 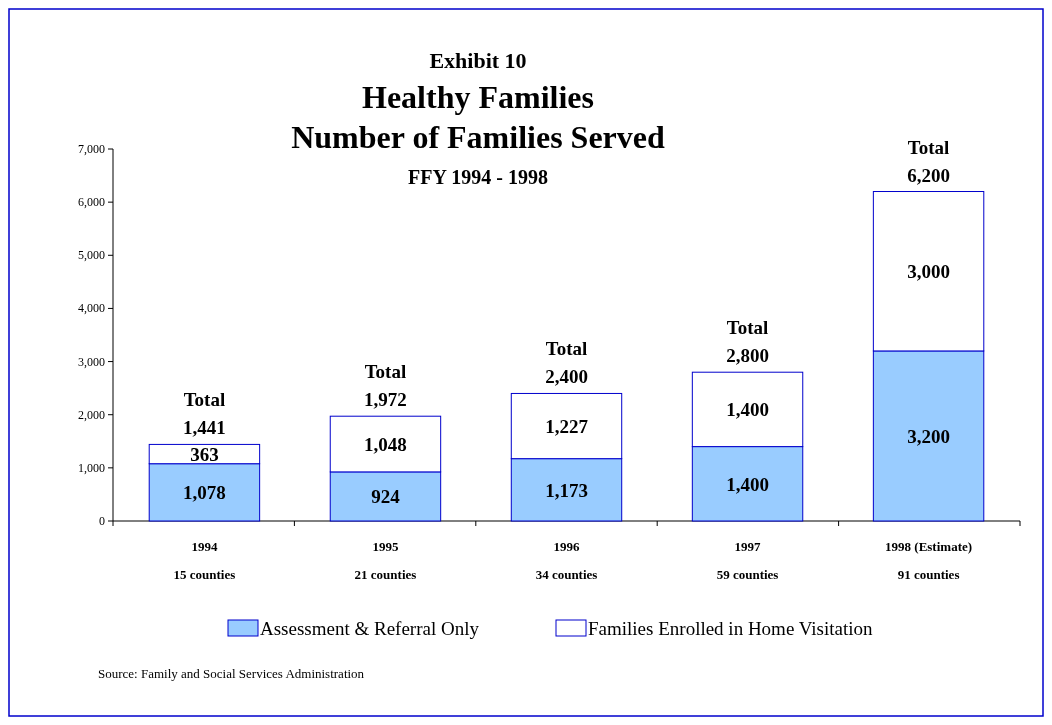 What do you see at coordinates (231, 673) in the screenshot?
I see `source-note: Source: Family and Social Services Administration` at bounding box center [231, 673].